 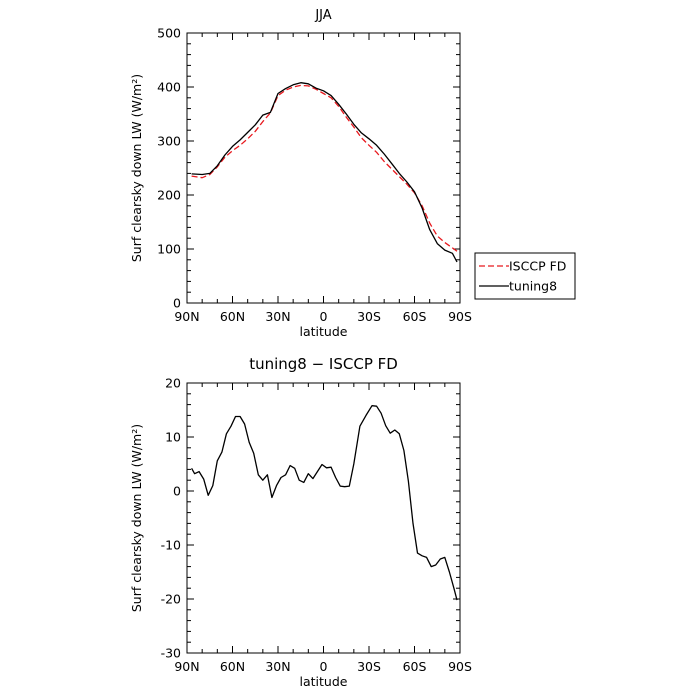 I want to click on y-tick-label: 300, so click(x=169, y=141).